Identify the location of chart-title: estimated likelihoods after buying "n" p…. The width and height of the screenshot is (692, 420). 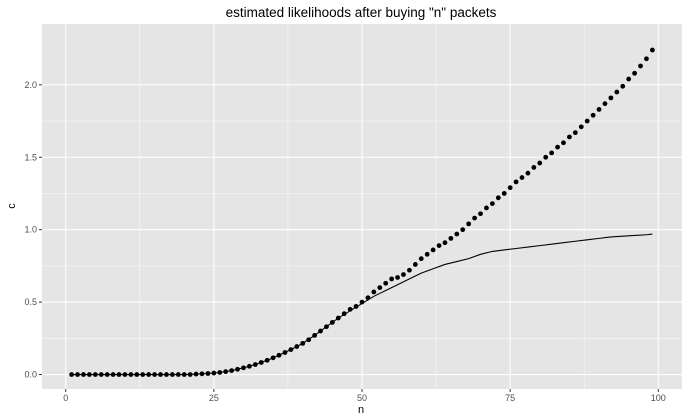
(361, 12).